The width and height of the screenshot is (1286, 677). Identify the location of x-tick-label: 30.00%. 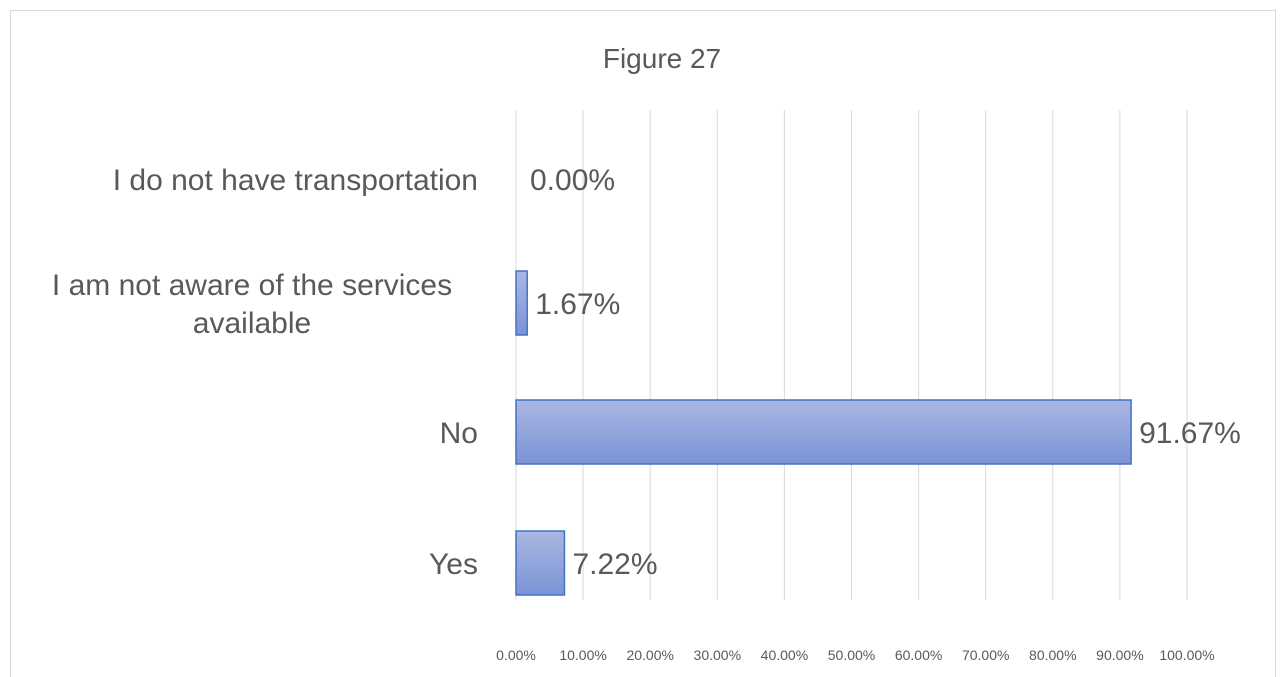
(717, 655).